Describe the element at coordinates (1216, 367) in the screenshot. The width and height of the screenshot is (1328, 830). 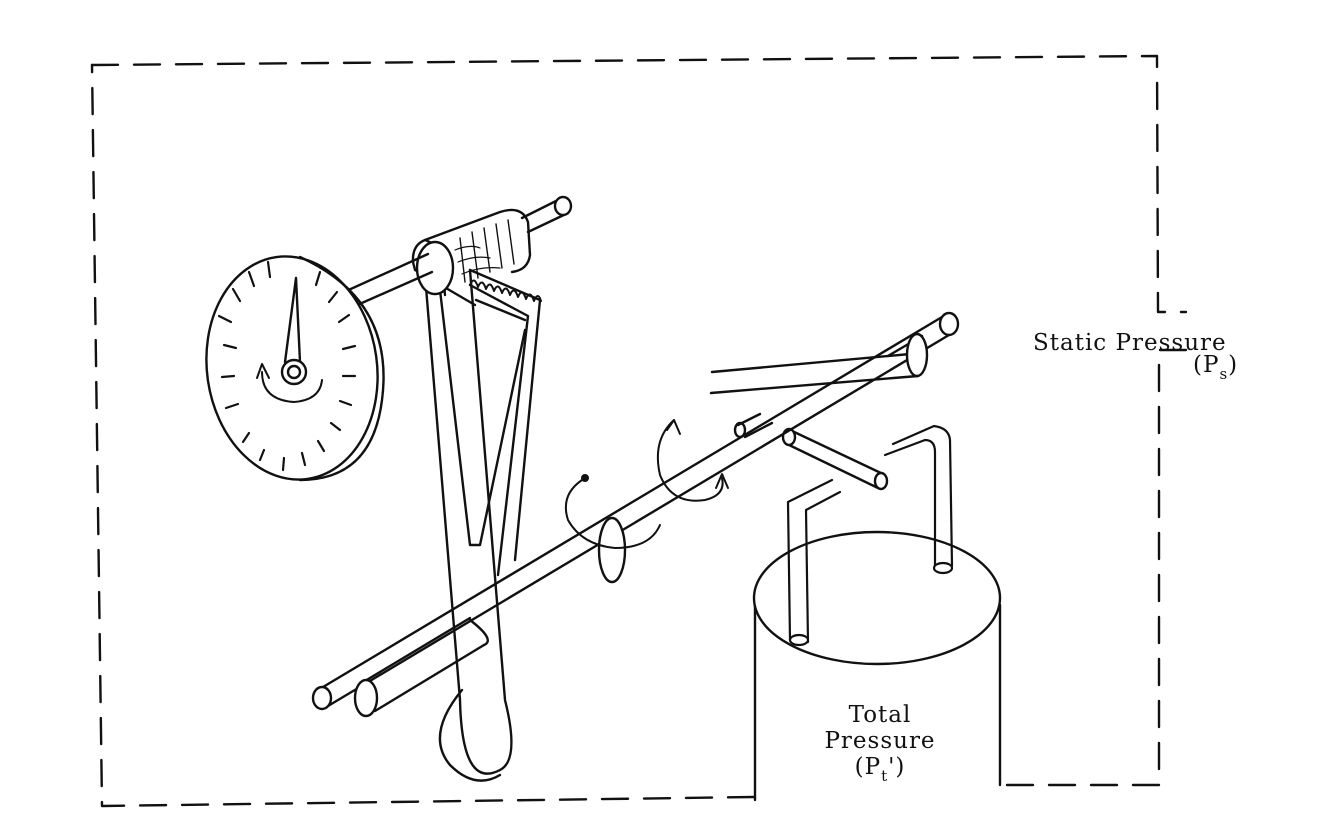
I see `static-pressure-symbol: (Ps)` at that location.